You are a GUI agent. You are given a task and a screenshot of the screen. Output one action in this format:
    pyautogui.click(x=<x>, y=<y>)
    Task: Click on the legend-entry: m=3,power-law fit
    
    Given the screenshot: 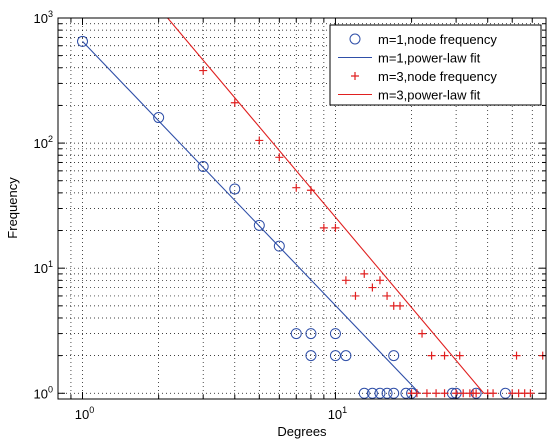 What is the action you would take?
    pyautogui.click(x=409, y=95)
    